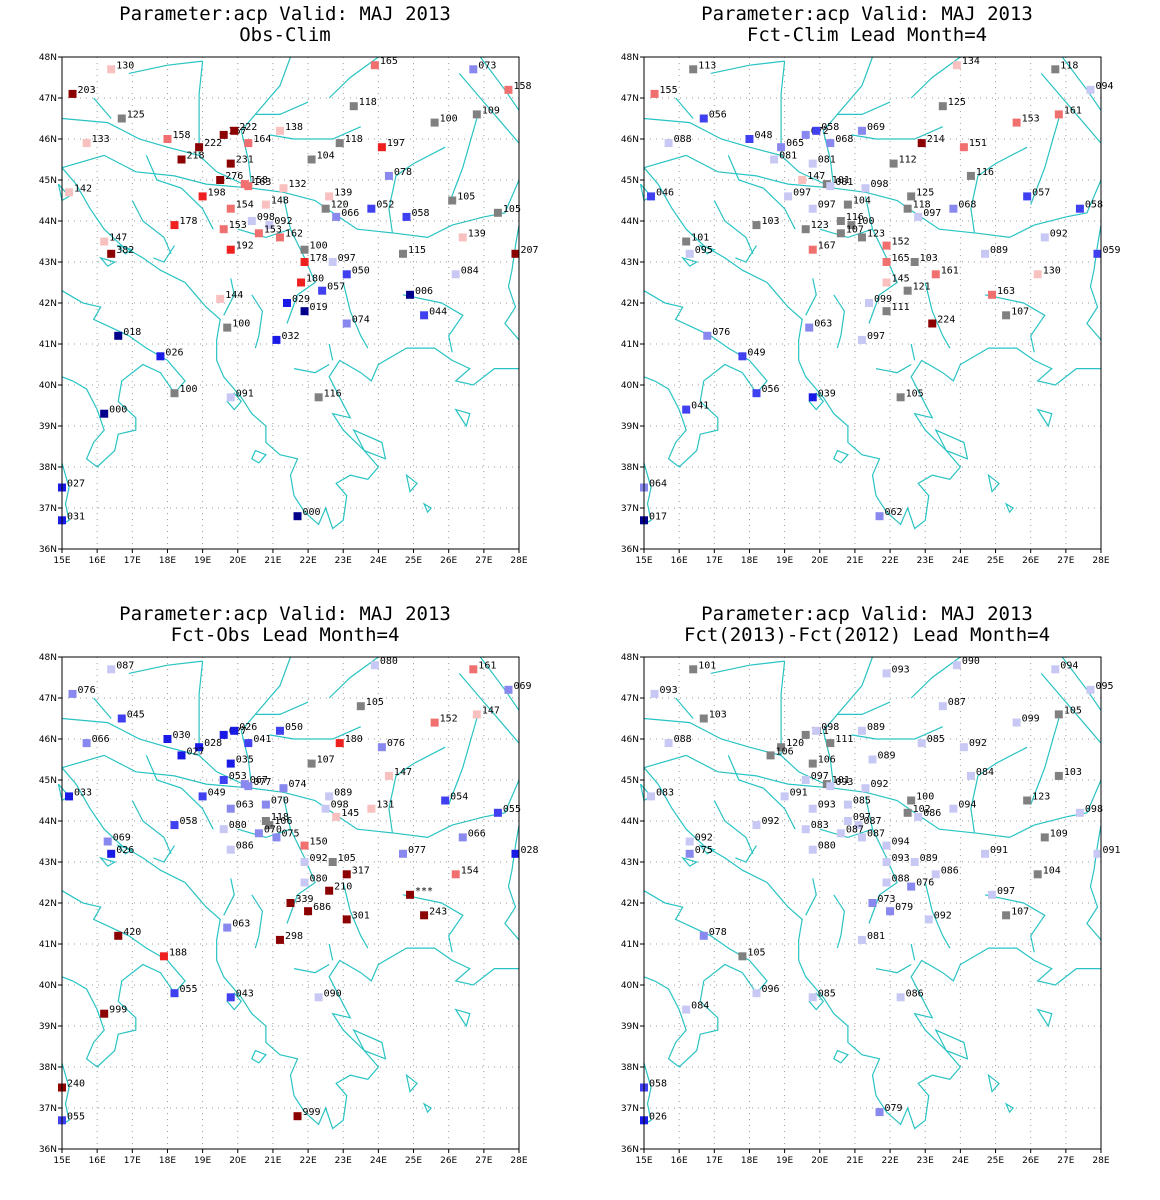 This screenshot has width=1160, height=1200. I want to click on station: 222, so click(243, 128).